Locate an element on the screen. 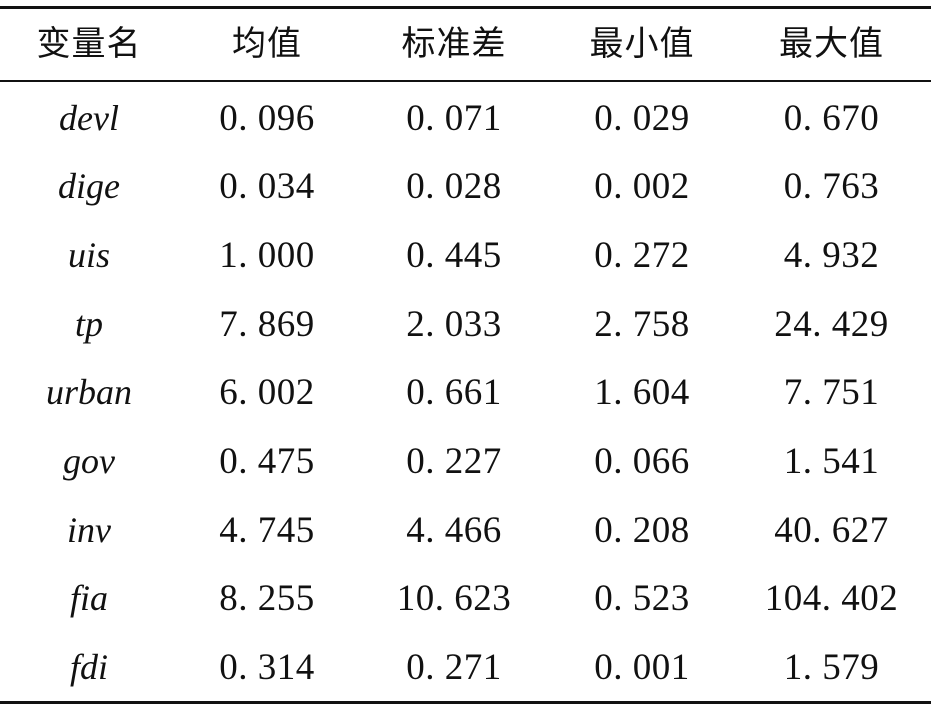  header-max: 最大值 is located at coordinates (831, 44).